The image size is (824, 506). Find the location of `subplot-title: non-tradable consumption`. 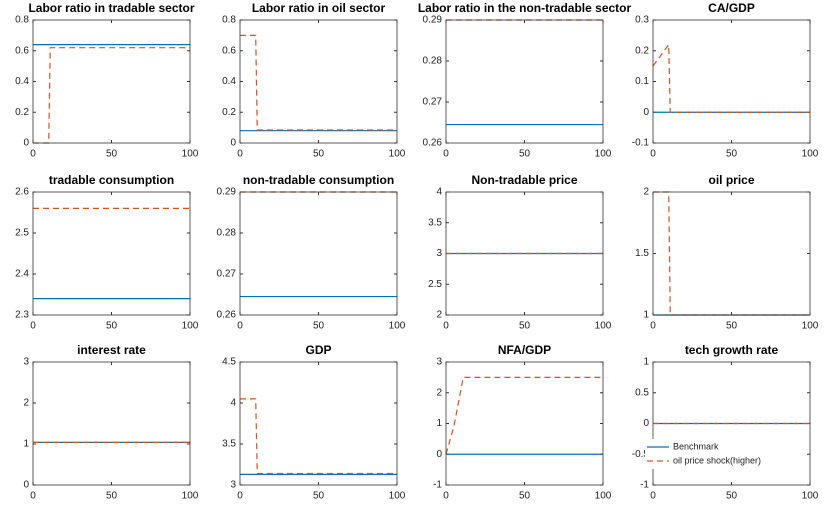

subplot-title: non-tradable consumption is located at coordinates (318, 180).